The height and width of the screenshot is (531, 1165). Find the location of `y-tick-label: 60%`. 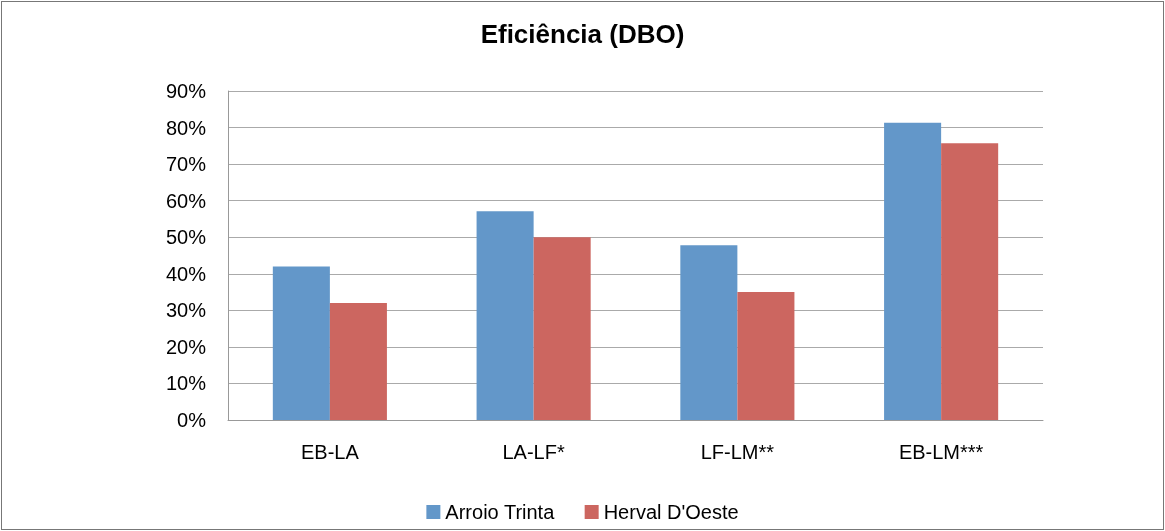

y-tick-label: 60% is located at coordinates (186, 200).